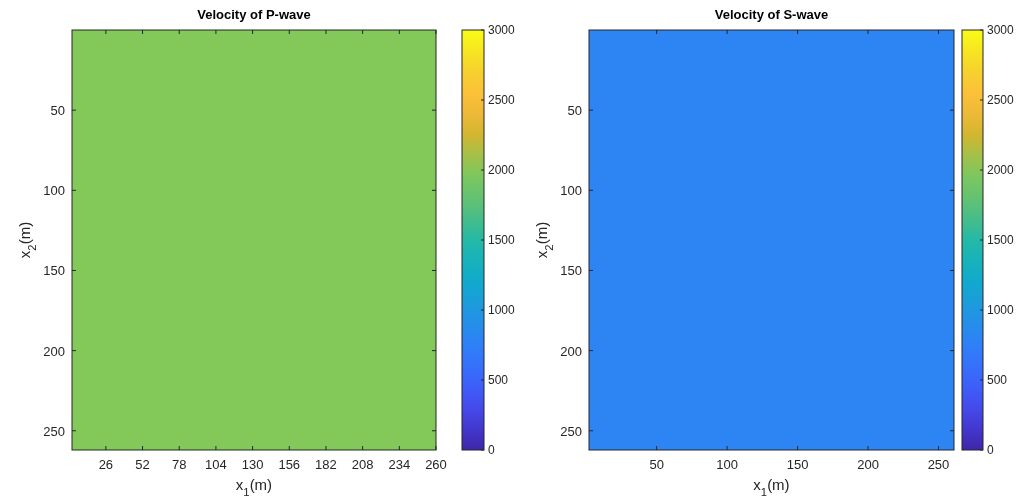  What do you see at coordinates (362, 464) in the screenshot?
I see `x-tick-label: 208` at bounding box center [362, 464].